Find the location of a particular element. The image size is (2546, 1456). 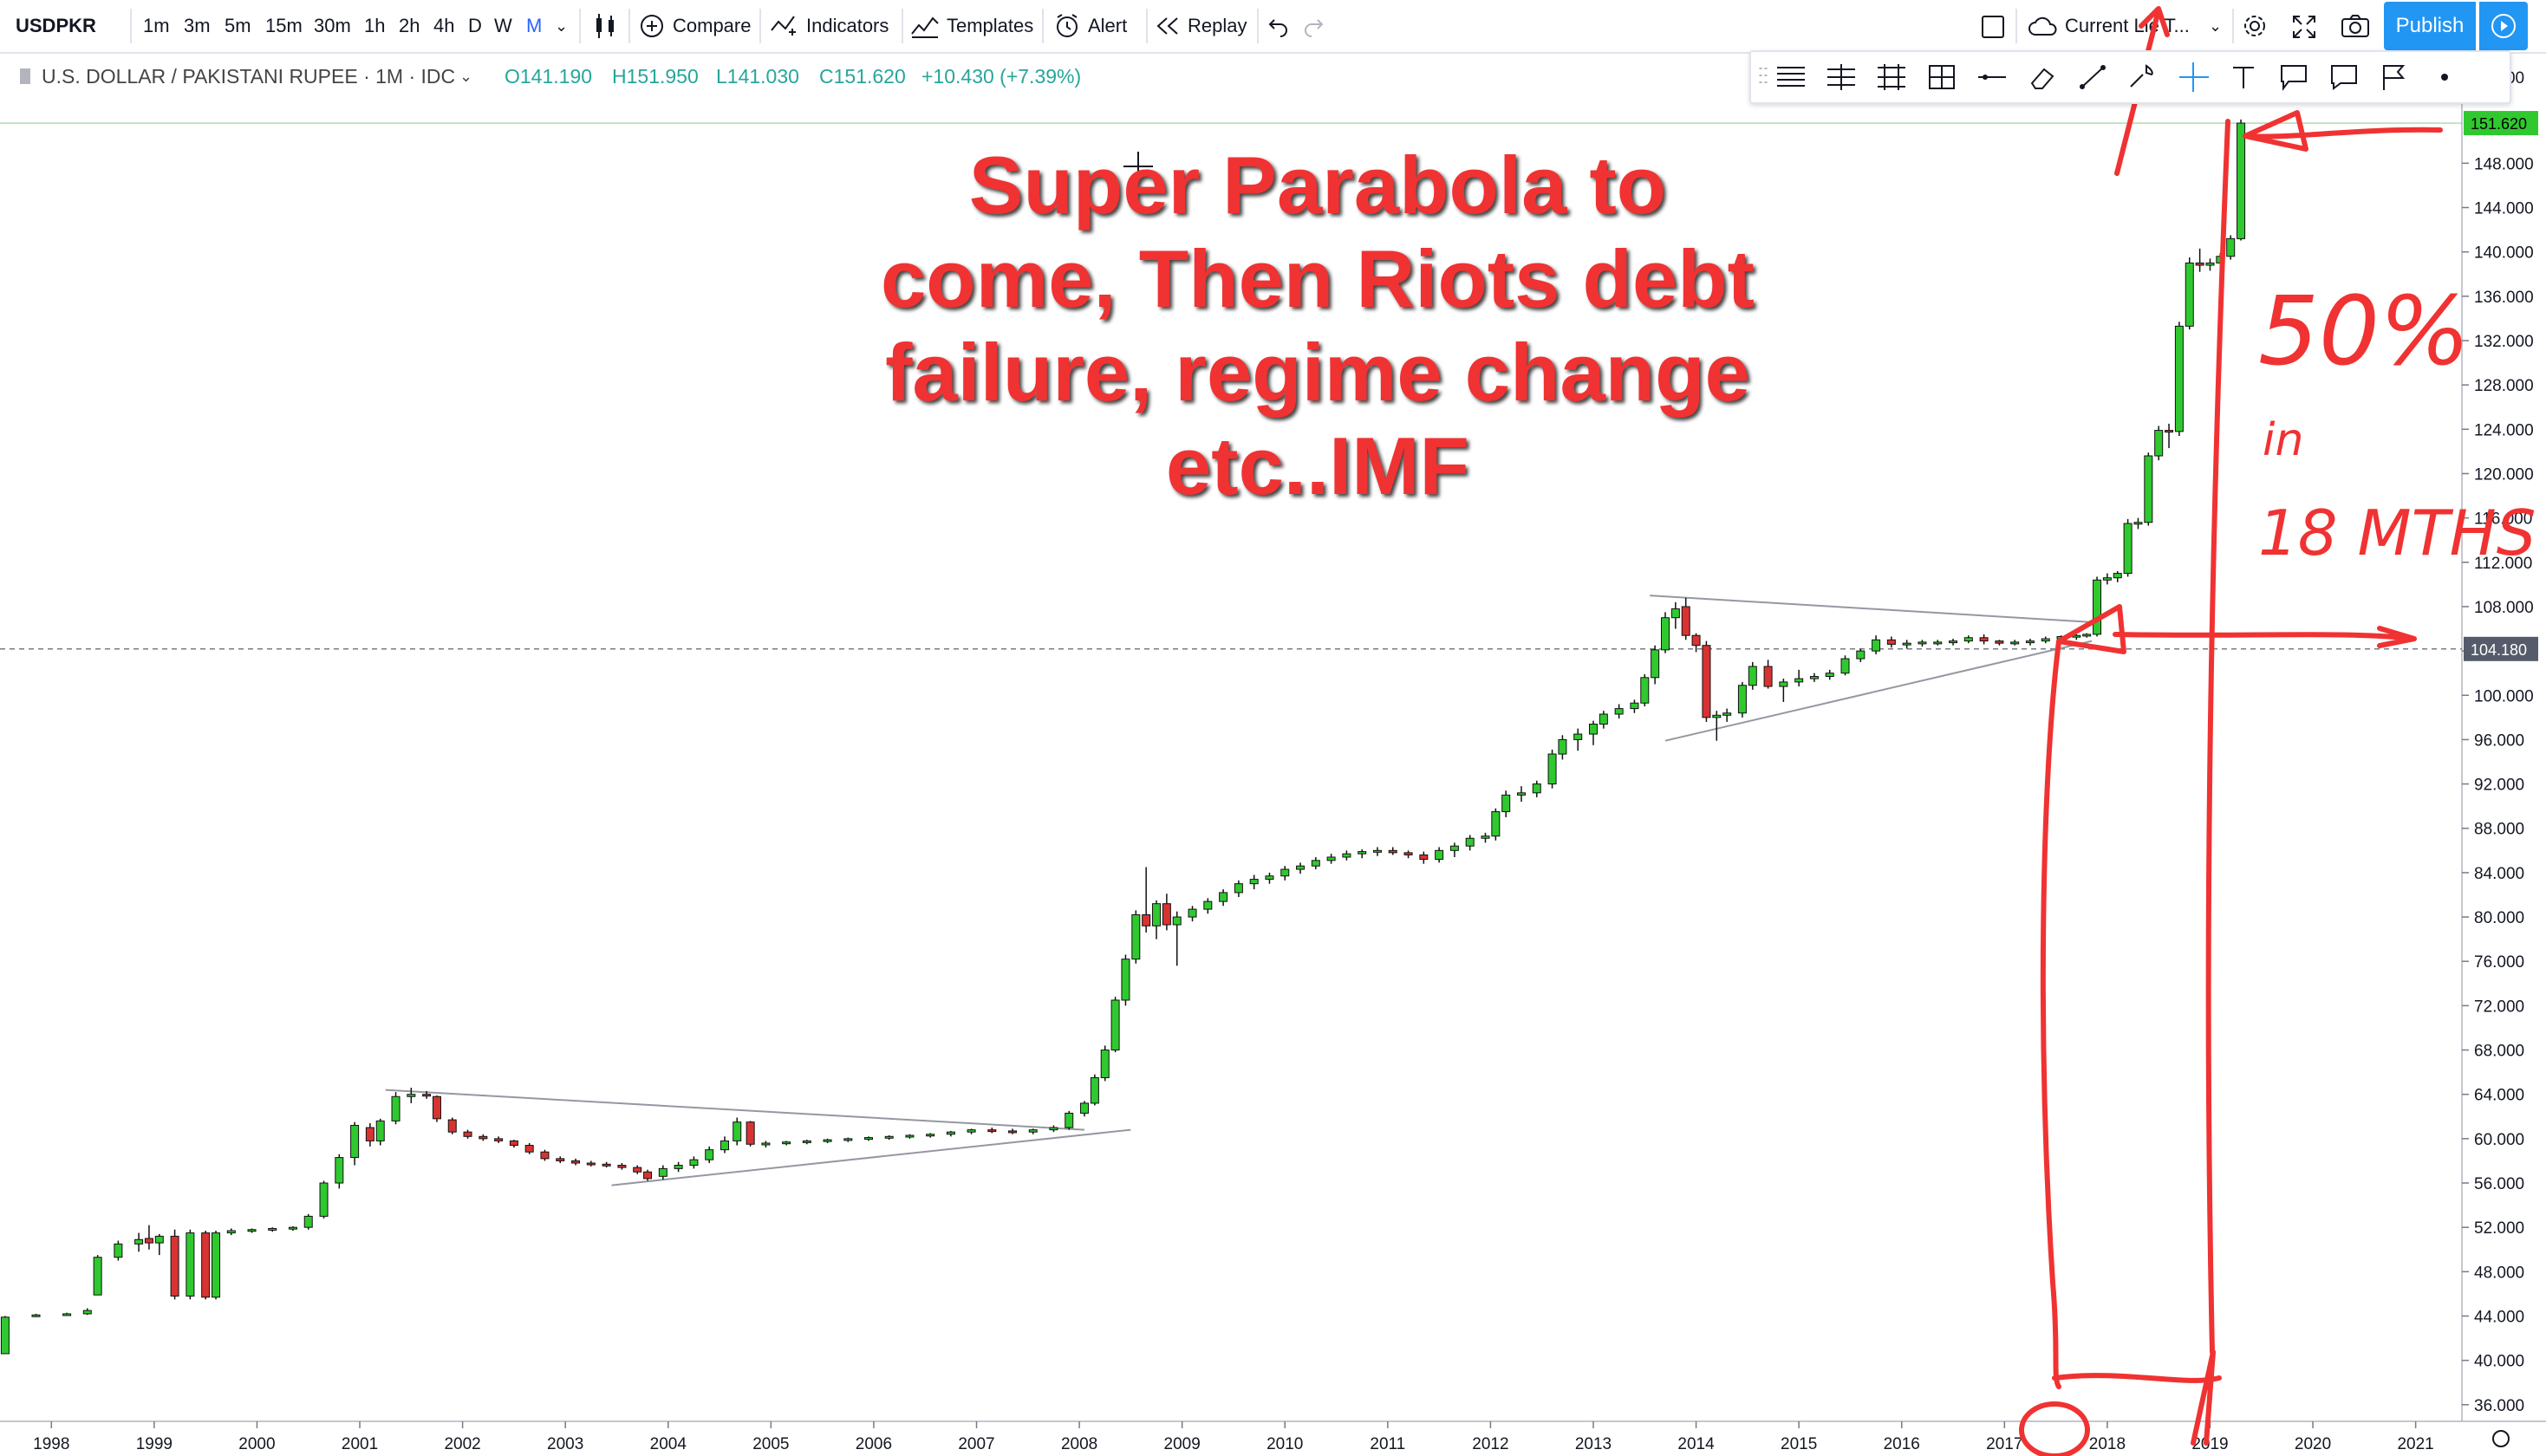

replay-rewind-icon is located at coordinates (1168, 26).